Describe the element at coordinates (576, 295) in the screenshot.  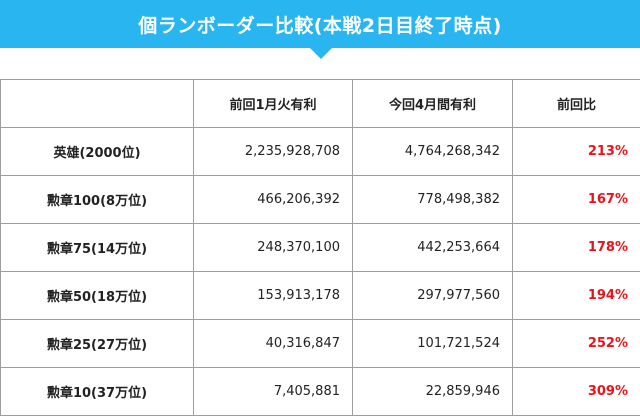
I see `ratio-value: 194%` at that location.